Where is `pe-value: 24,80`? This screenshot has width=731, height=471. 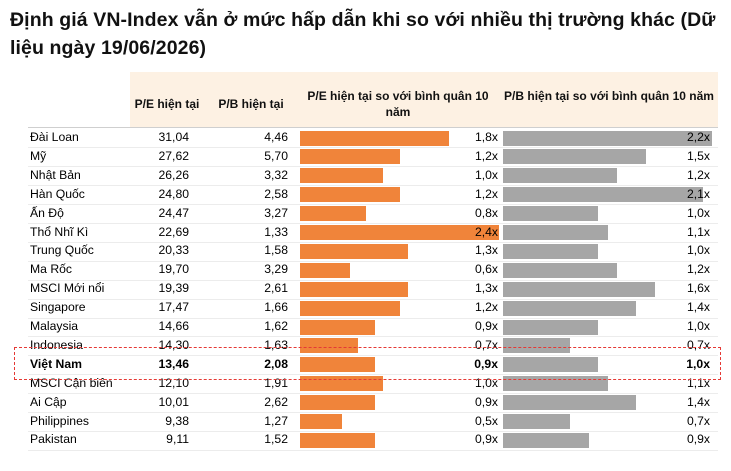
pe-value: 24,80 is located at coordinates (174, 193).